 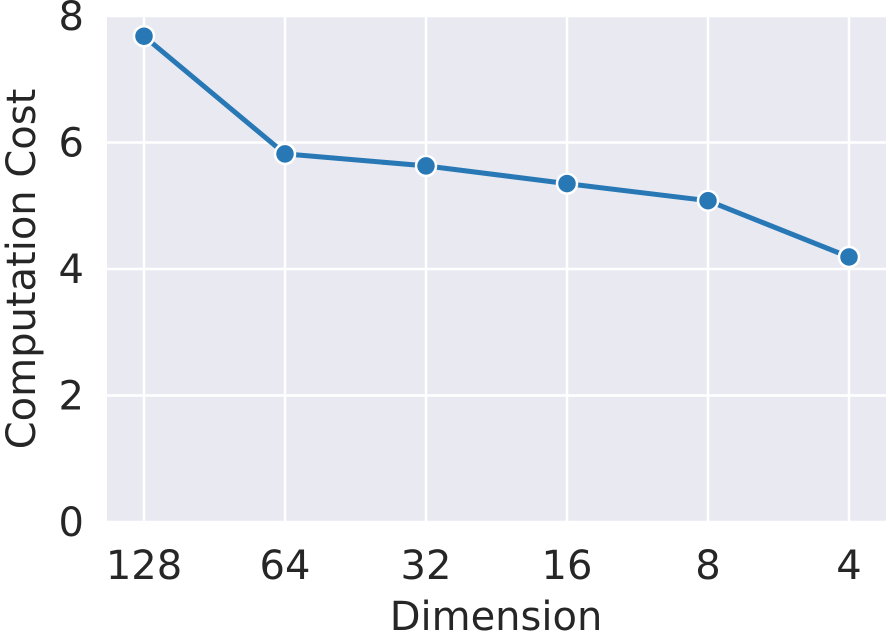 I want to click on x-tick-labels: 128 64 32 16 8 4, so click(x=484, y=566).